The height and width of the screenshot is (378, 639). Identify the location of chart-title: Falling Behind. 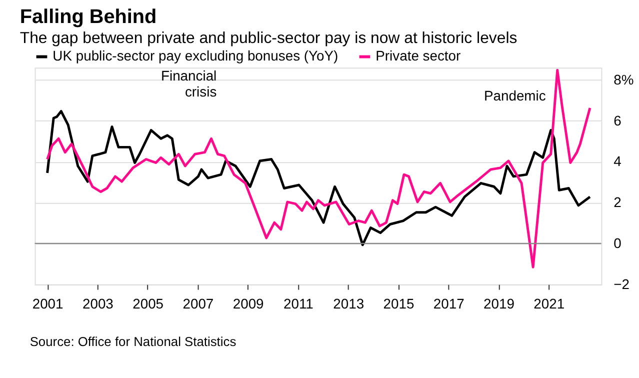
(88, 17).